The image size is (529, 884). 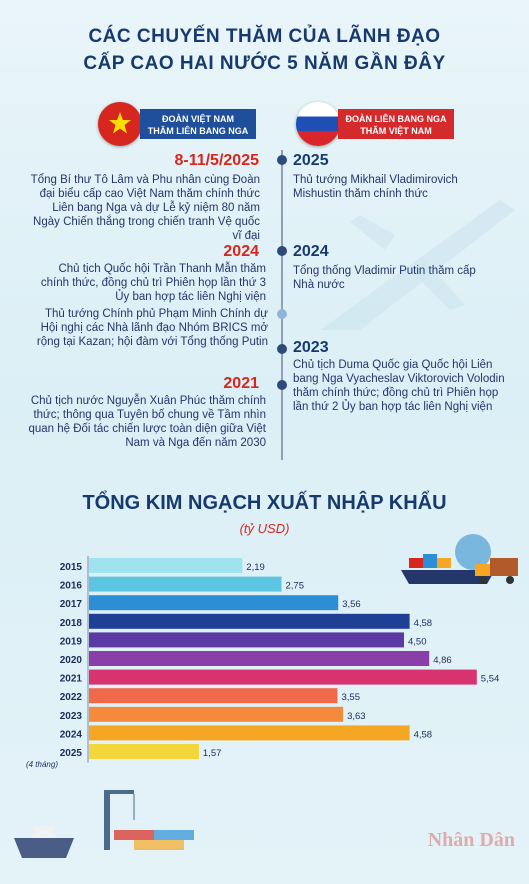 I want to click on bar-2015, so click(x=166, y=565).